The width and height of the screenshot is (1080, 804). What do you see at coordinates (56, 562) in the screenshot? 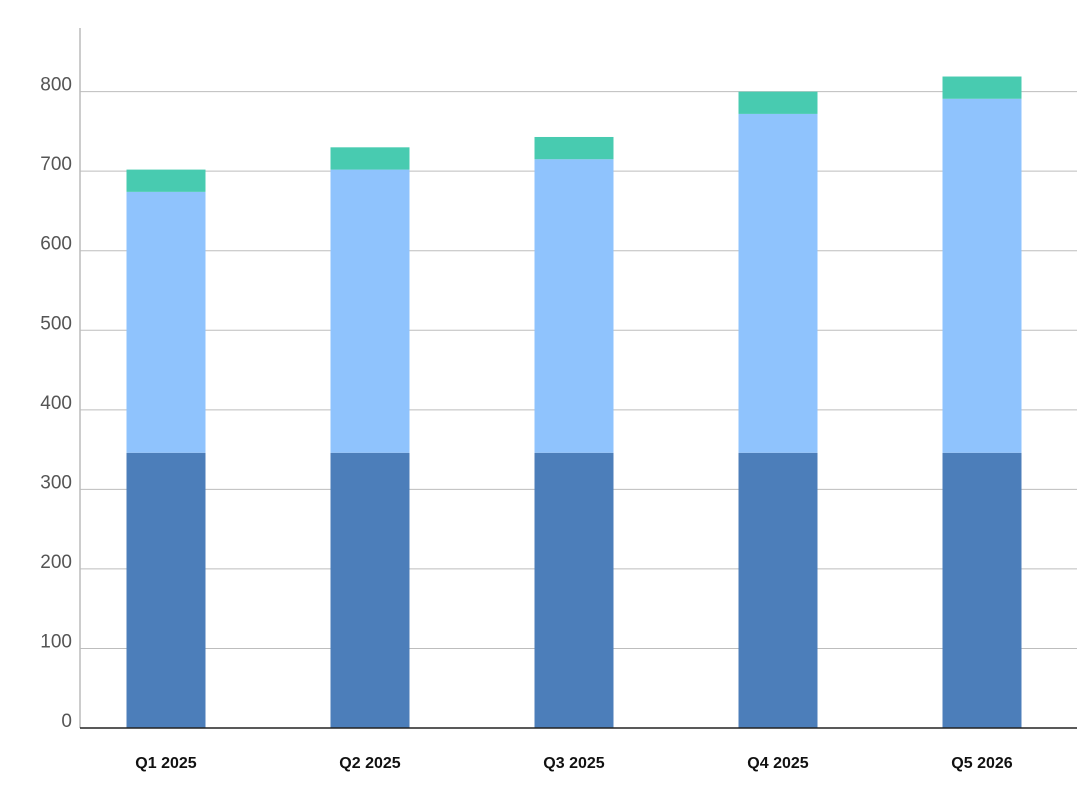
I see `y-tick-label: 200` at bounding box center [56, 562].